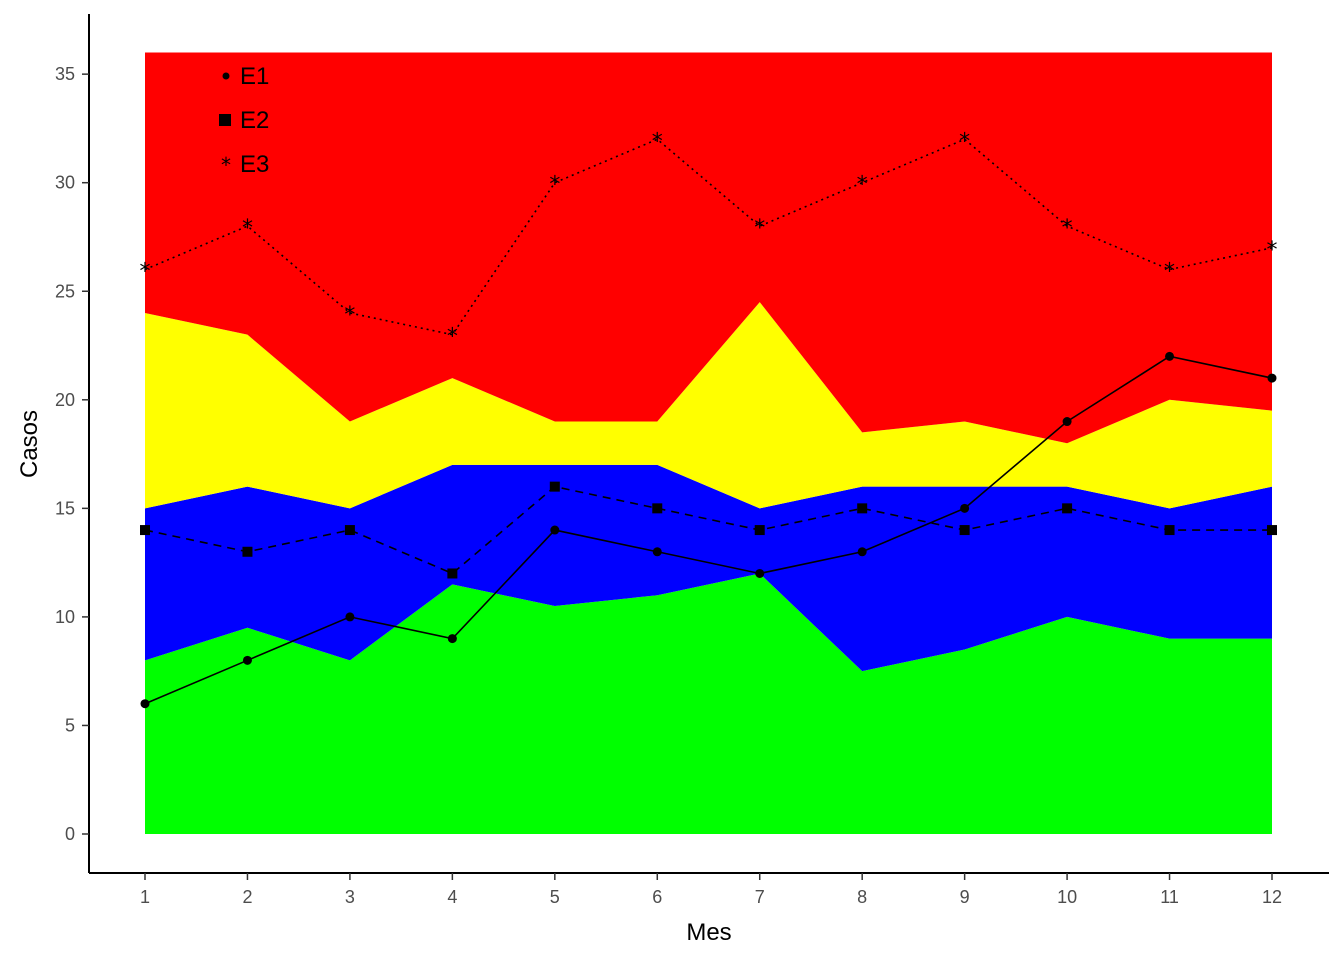  What do you see at coordinates (65, 183) in the screenshot?
I see `y-tick-label: 30` at bounding box center [65, 183].